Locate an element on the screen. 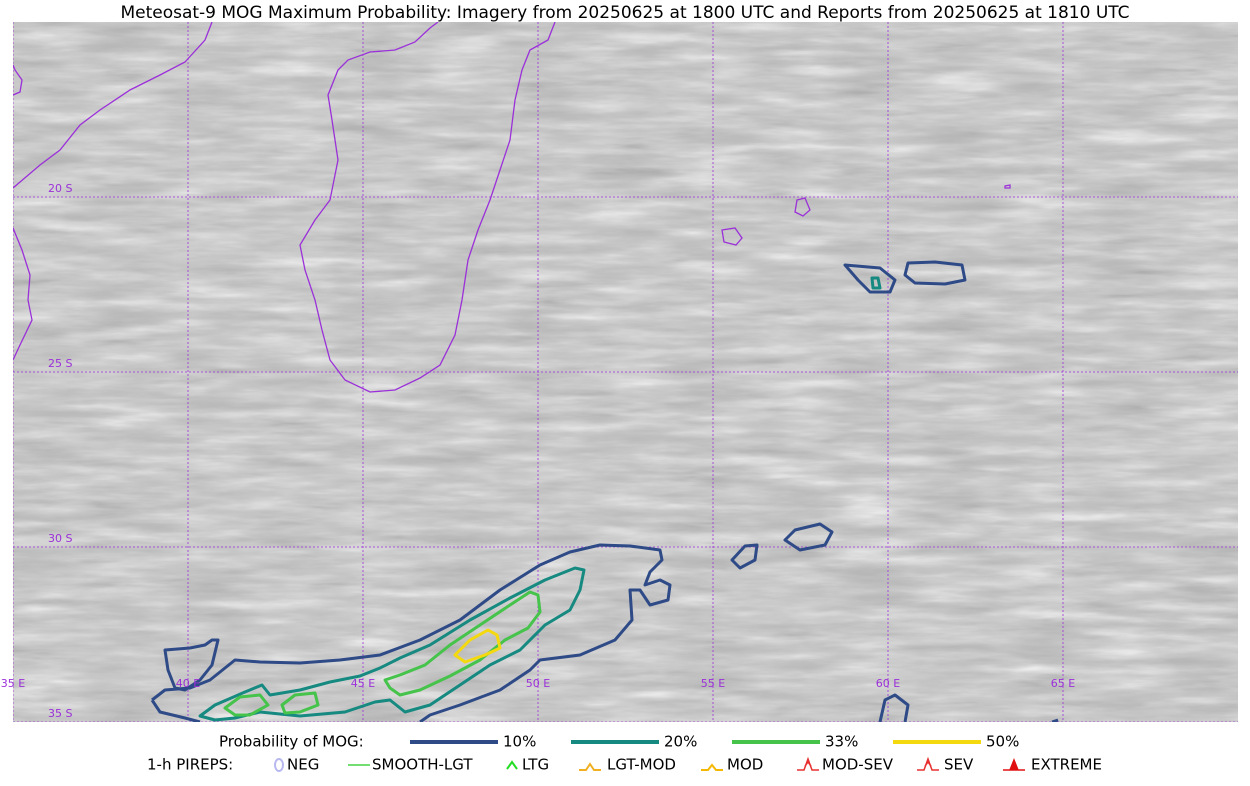 The image size is (1250, 786). legend-label: LGT-MOD is located at coordinates (641, 765).